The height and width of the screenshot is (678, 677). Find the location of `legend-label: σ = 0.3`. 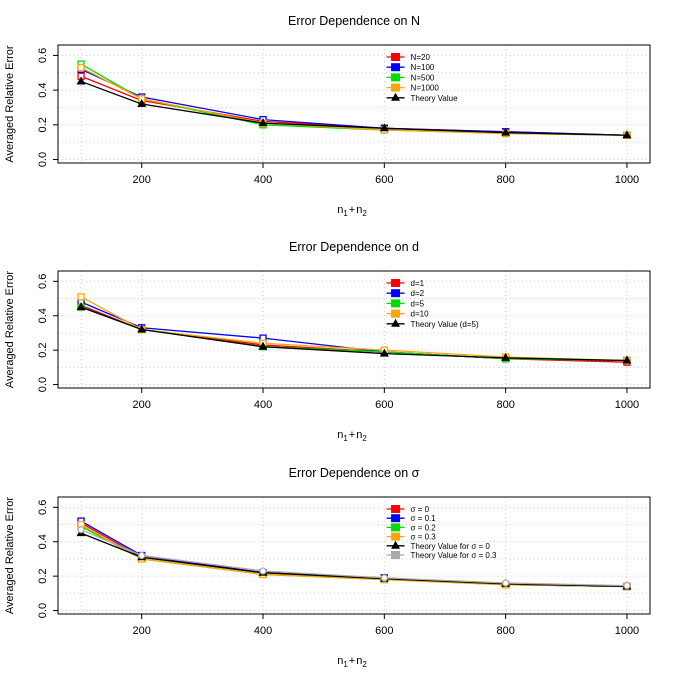

legend-label: σ = 0.3 is located at coordinates (424, 537).